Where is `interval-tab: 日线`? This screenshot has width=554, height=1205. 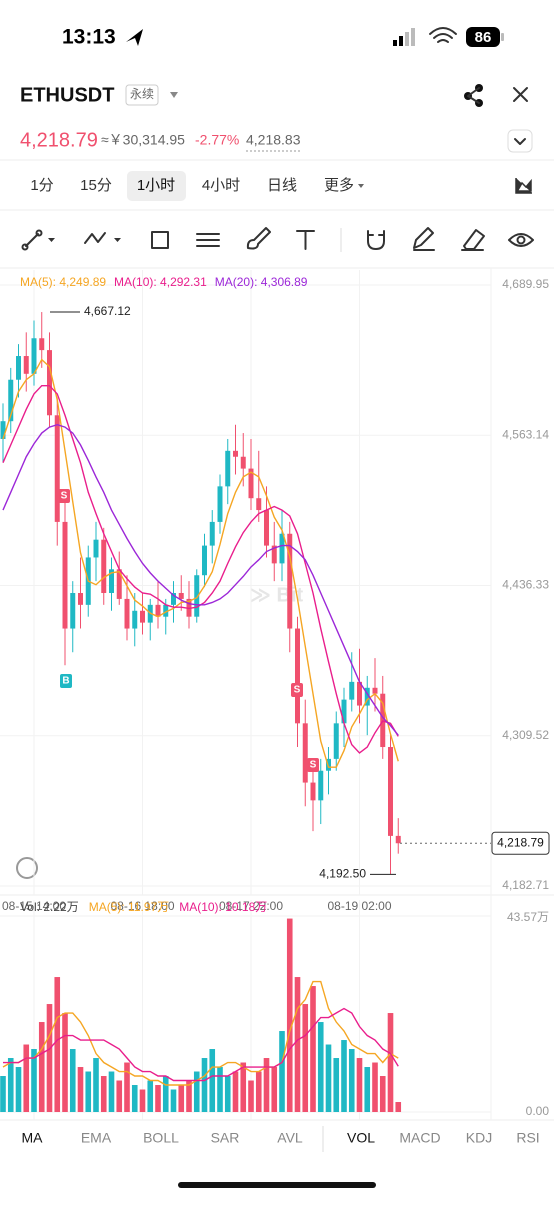 interval-tab: 日线 is located at coordinates (282, 185).